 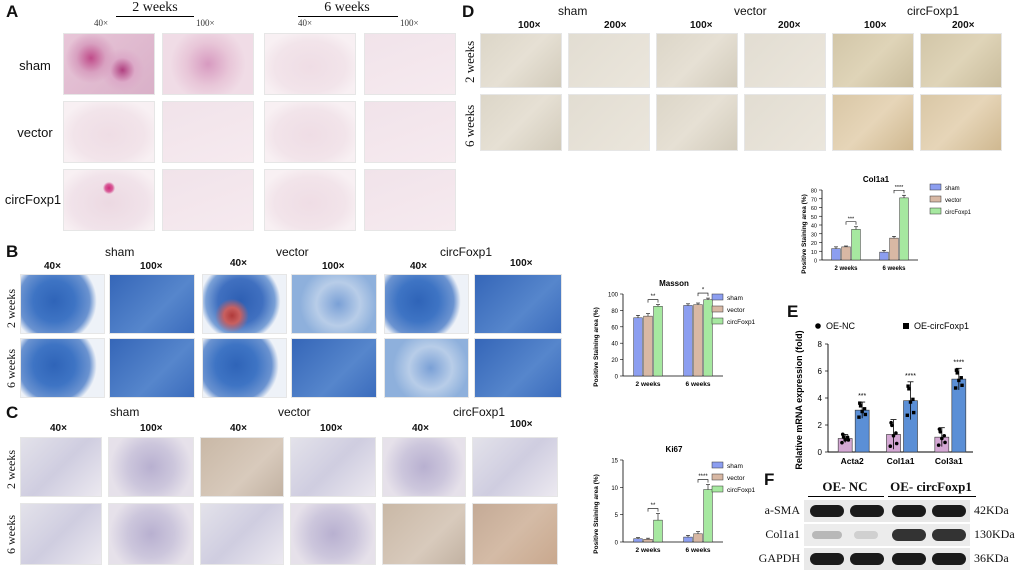 I want to click on col1a1-legend-swatch, so click(x=935, y=211).